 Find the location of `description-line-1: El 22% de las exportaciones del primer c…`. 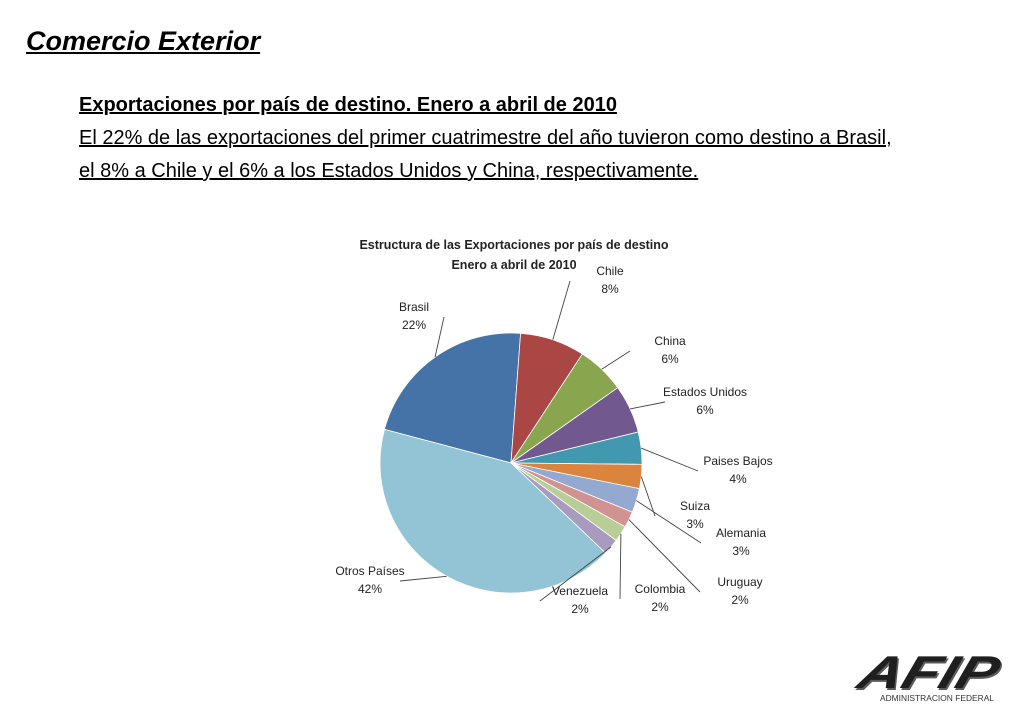

description-line-1: El 22% de las exportaciones del primer c… is located at coordinates (485, 138).